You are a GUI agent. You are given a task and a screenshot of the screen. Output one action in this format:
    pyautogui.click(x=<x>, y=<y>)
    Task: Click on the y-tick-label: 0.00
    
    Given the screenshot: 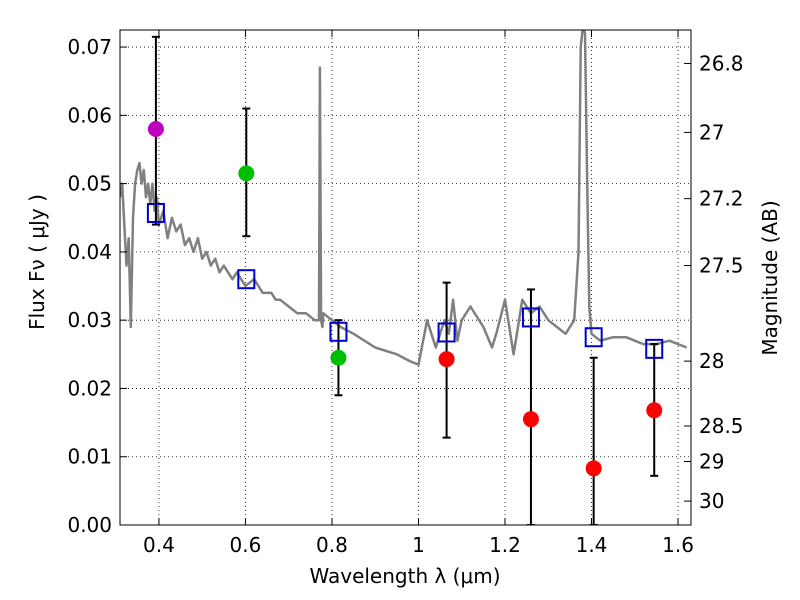 What is the action you would take?
    pyautogui.click(x=89, y=525)
    